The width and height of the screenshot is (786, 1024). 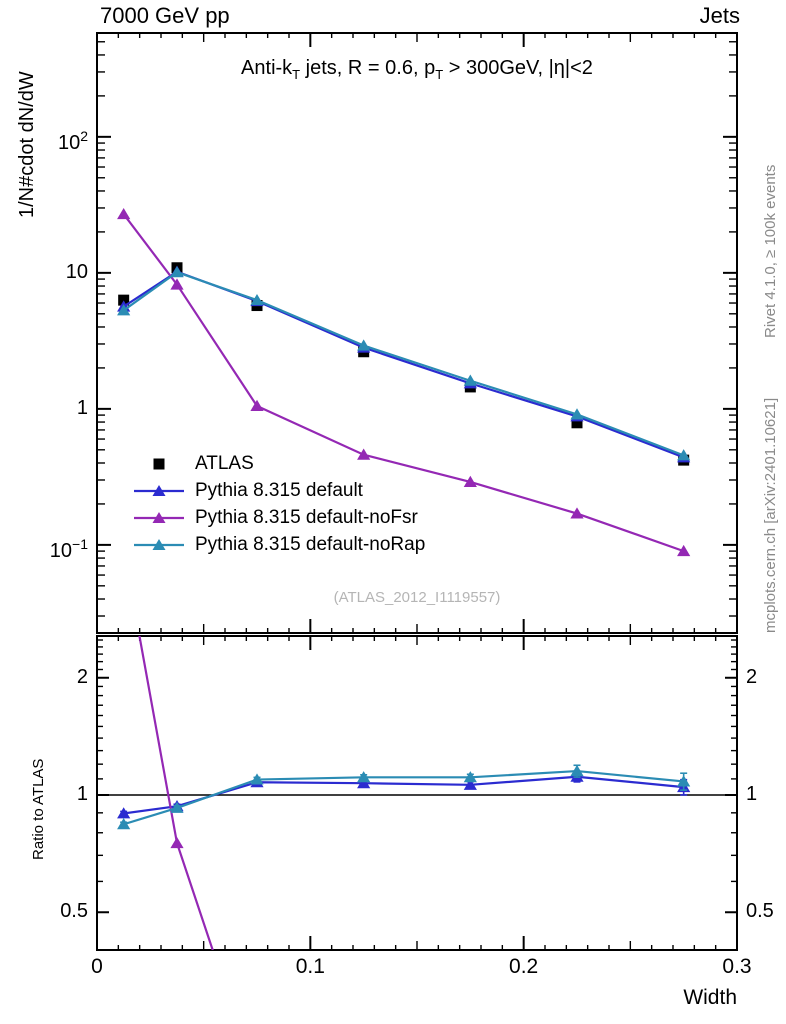 I want to click on legend-label: Pythia 8.315 default-noRap, so click(x=310, y=544).